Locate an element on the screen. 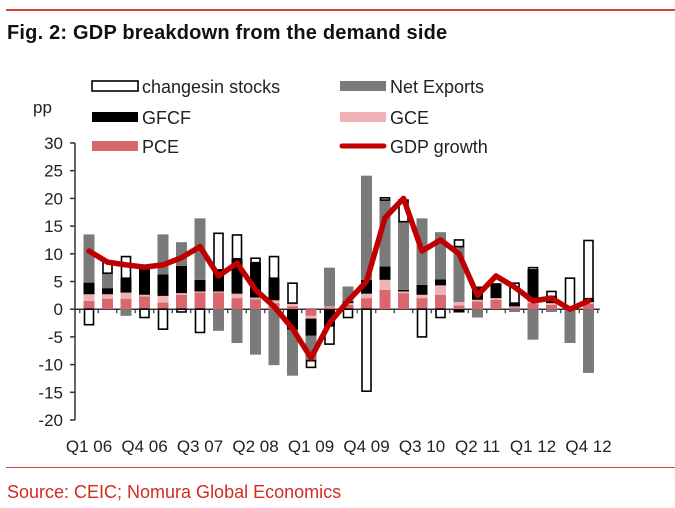 The image size is (675, 508). x-tick-label: Q2 11 is located at coordinates (477, 446).